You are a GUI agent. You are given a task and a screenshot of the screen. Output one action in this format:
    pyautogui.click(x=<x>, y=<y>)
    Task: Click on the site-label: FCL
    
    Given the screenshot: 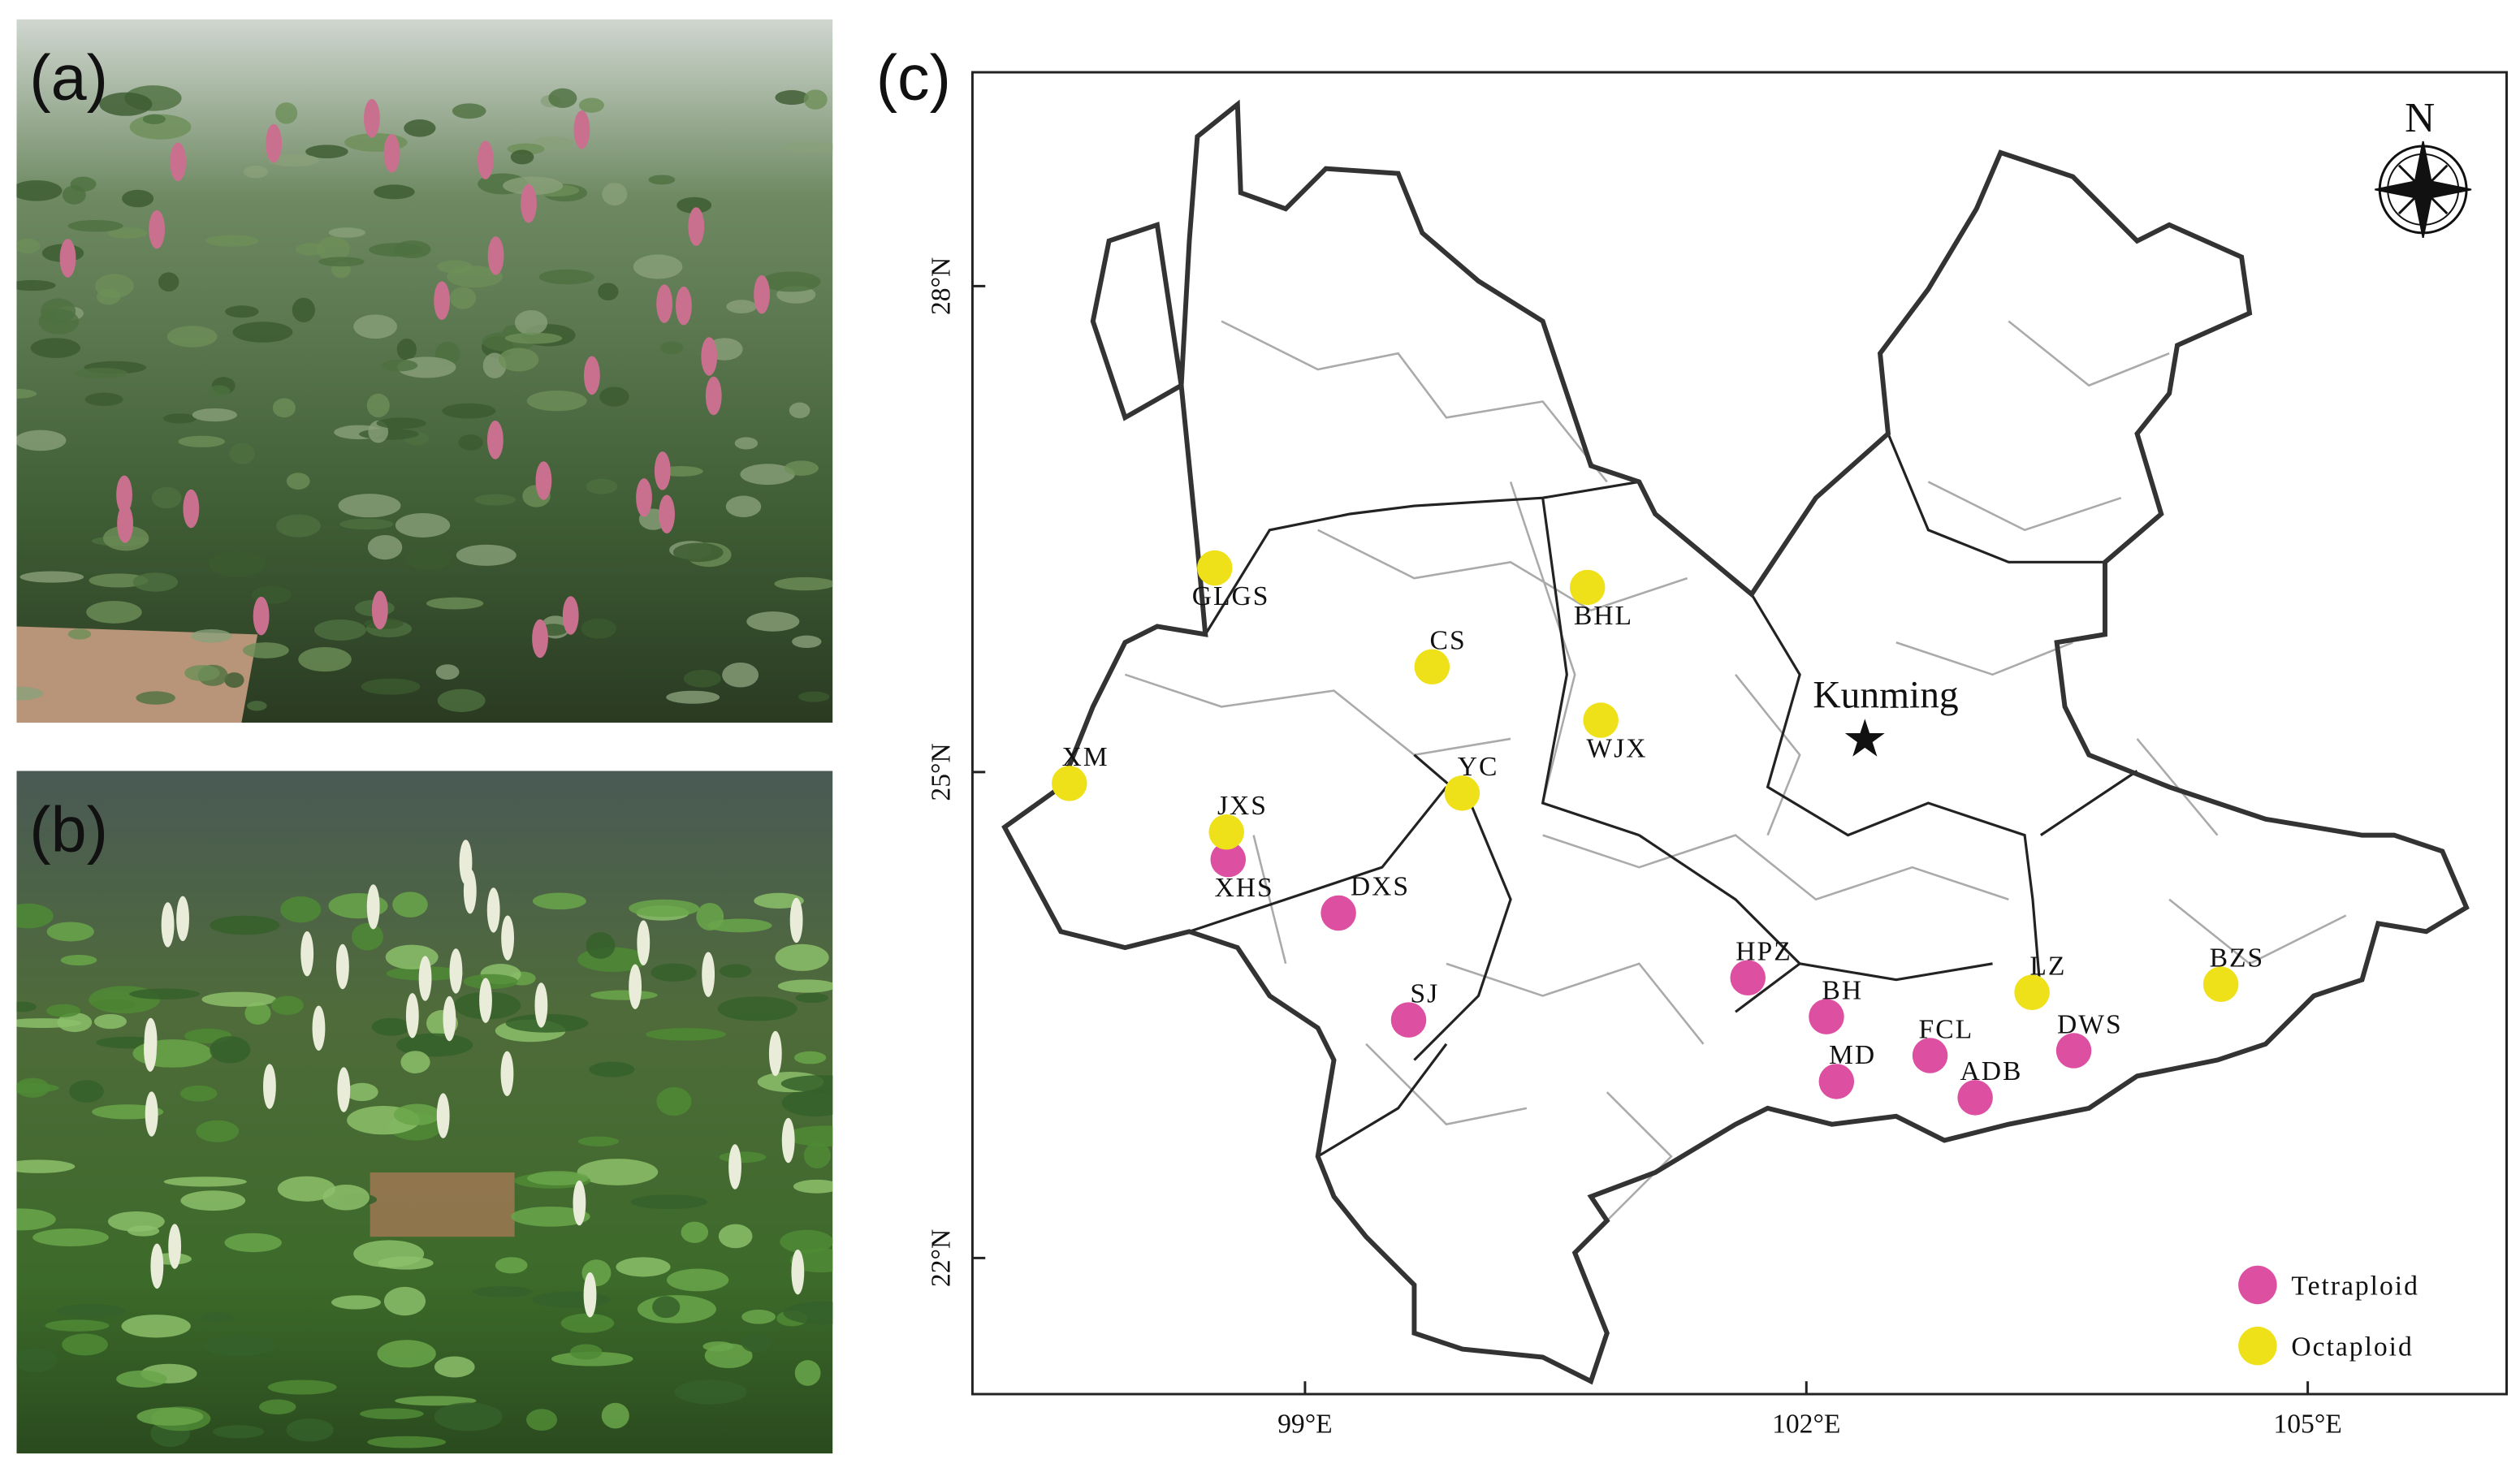 What is the action you would take?
    pyautogui.click(x=1947, y=1029)
    